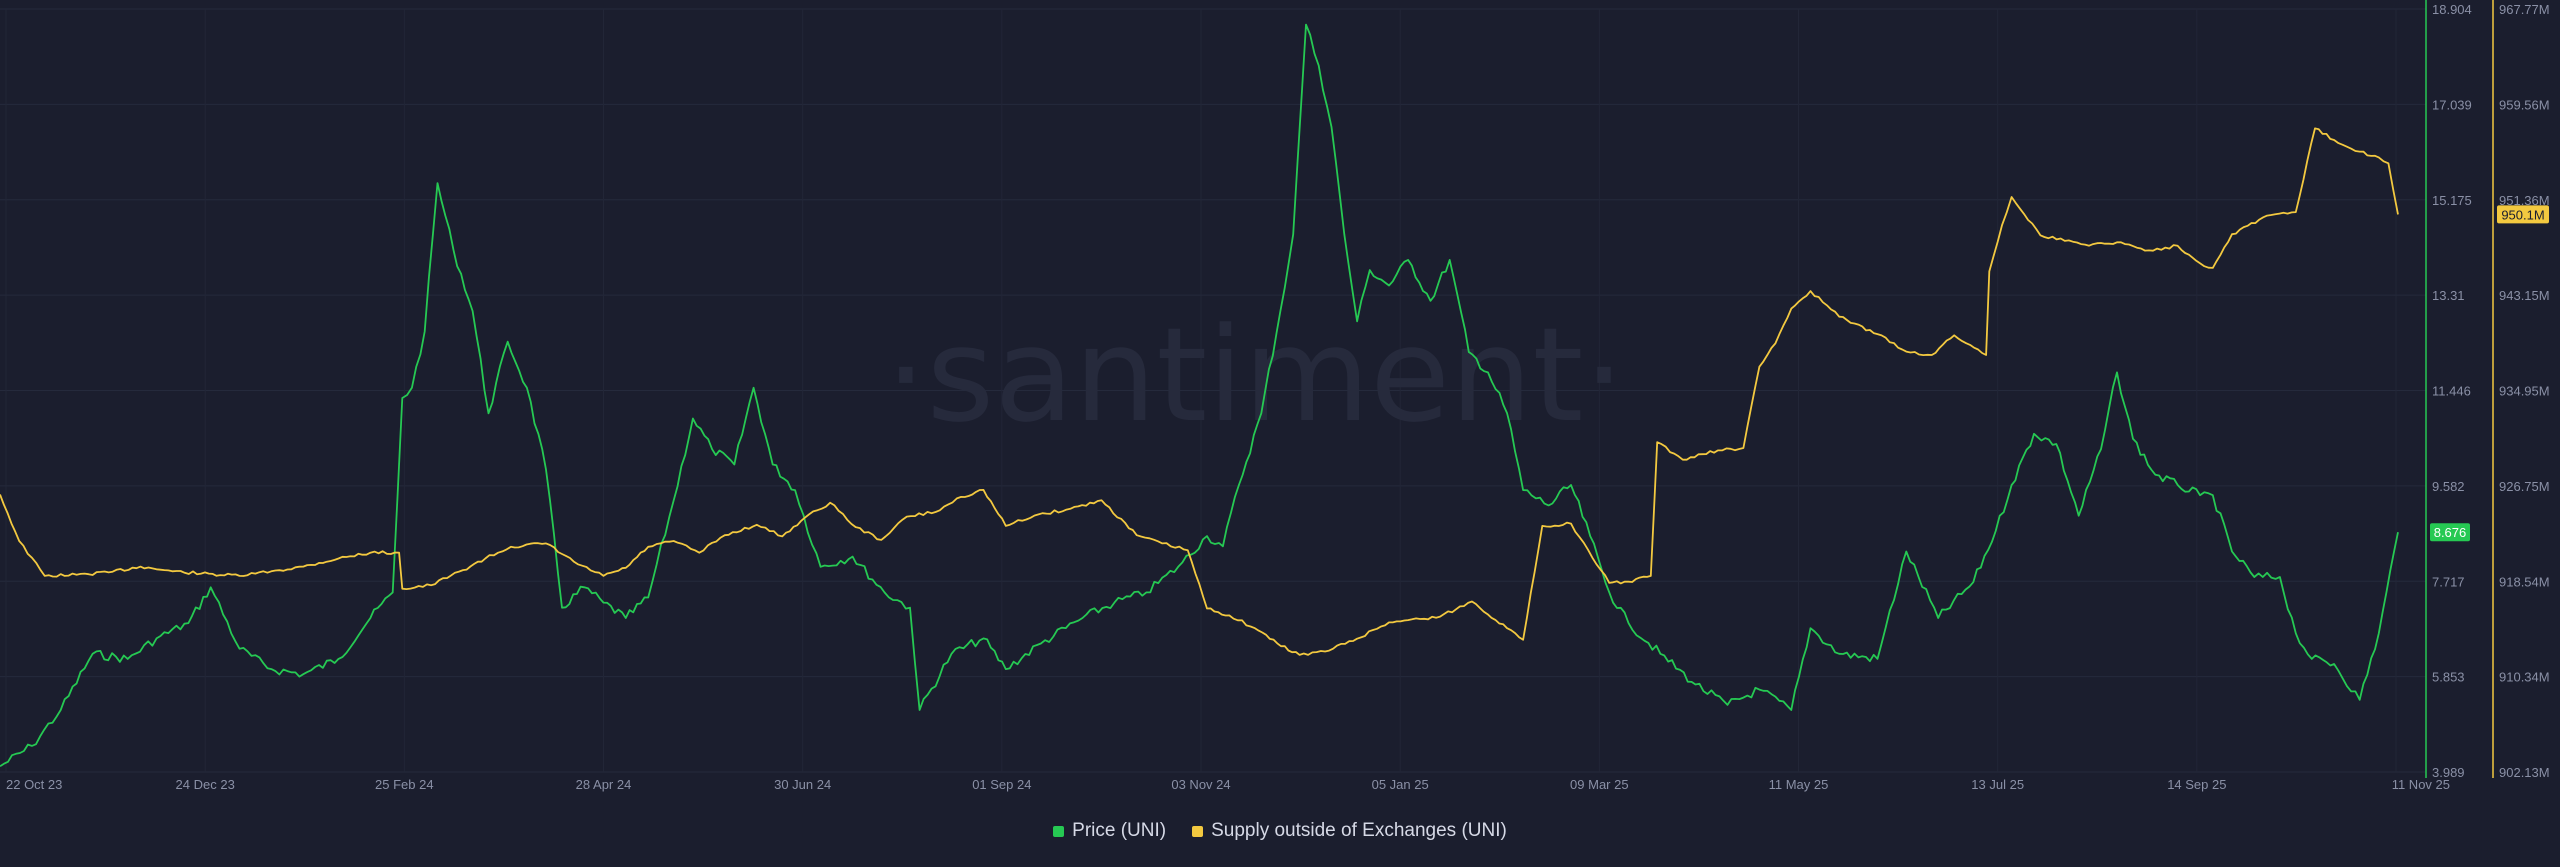 The height and width of the screenshot is (867, 2560). What do you see at coordinates (2451, 391) in the screenshot?
I see `left-axis-tick-label: 11.446` at bounding box center [2451, 391].